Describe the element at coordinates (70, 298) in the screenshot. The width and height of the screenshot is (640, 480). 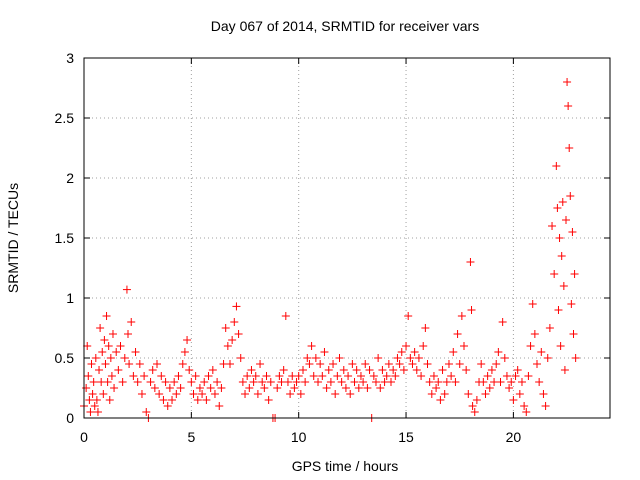
I see `y-tick-label: 1` at that location.